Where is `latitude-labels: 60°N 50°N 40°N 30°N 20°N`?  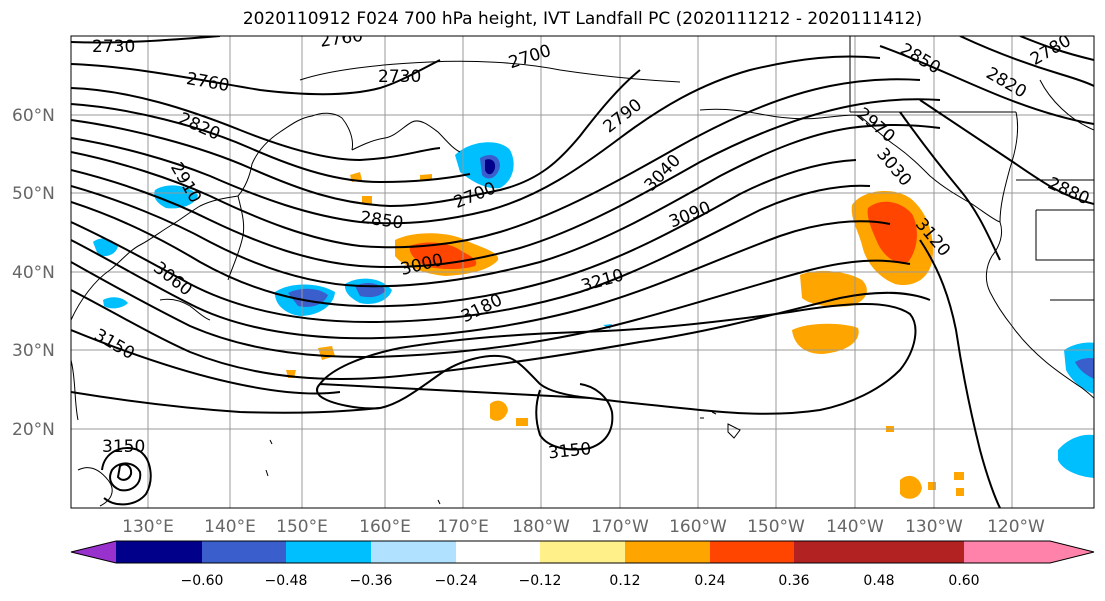
latitude-labels: 60°N 50°N 40°N 30°N 20°N is located at coordinates (33, 273).